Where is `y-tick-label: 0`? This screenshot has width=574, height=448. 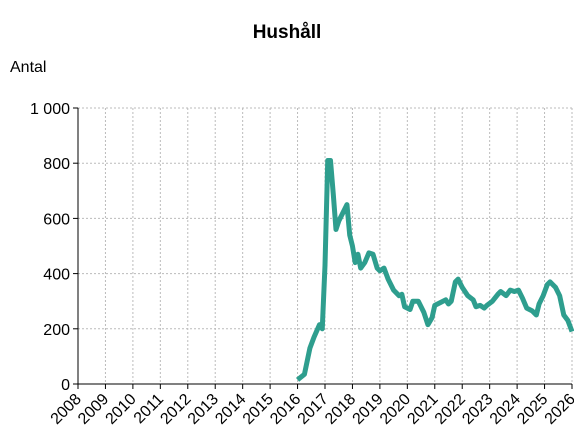
y-tick-label: 0 is located at coordinates (65, 385).